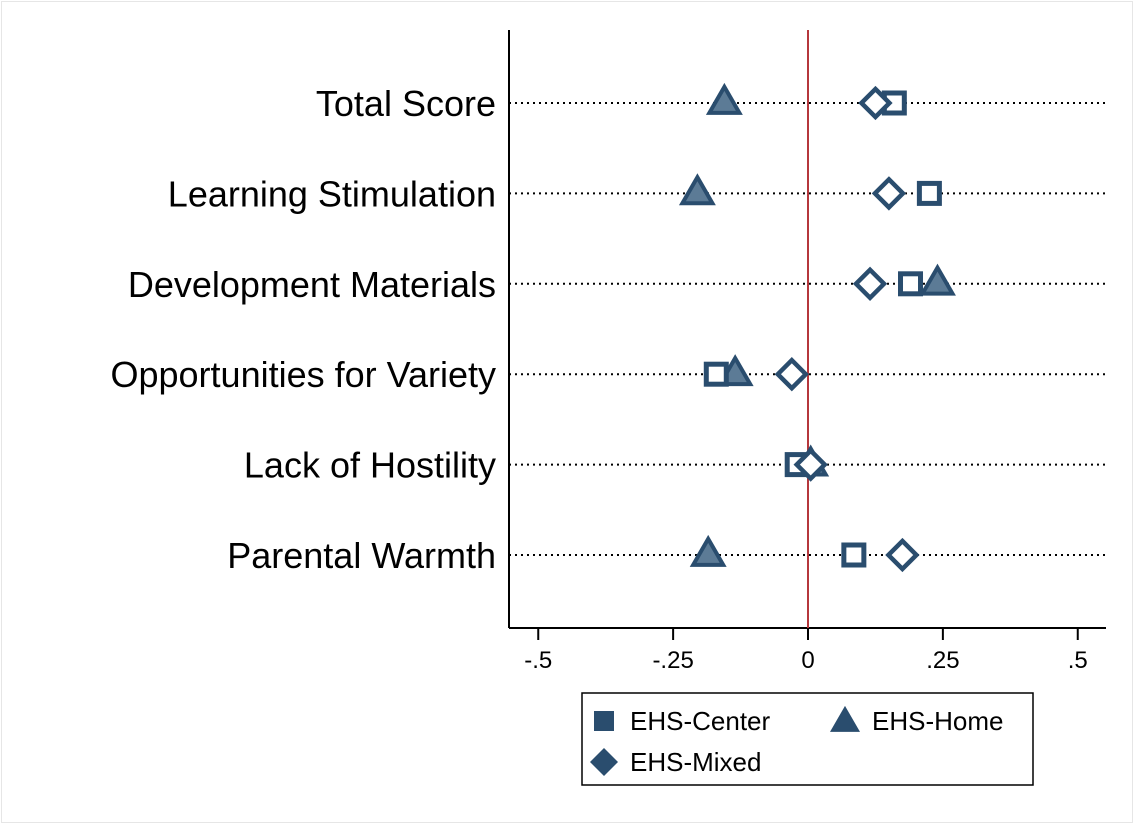 The image size is (1136, 831). Describe the element at coordinates (303, 374) in the screenshot. I see `category-label: Opportunities for Variety` at that location.